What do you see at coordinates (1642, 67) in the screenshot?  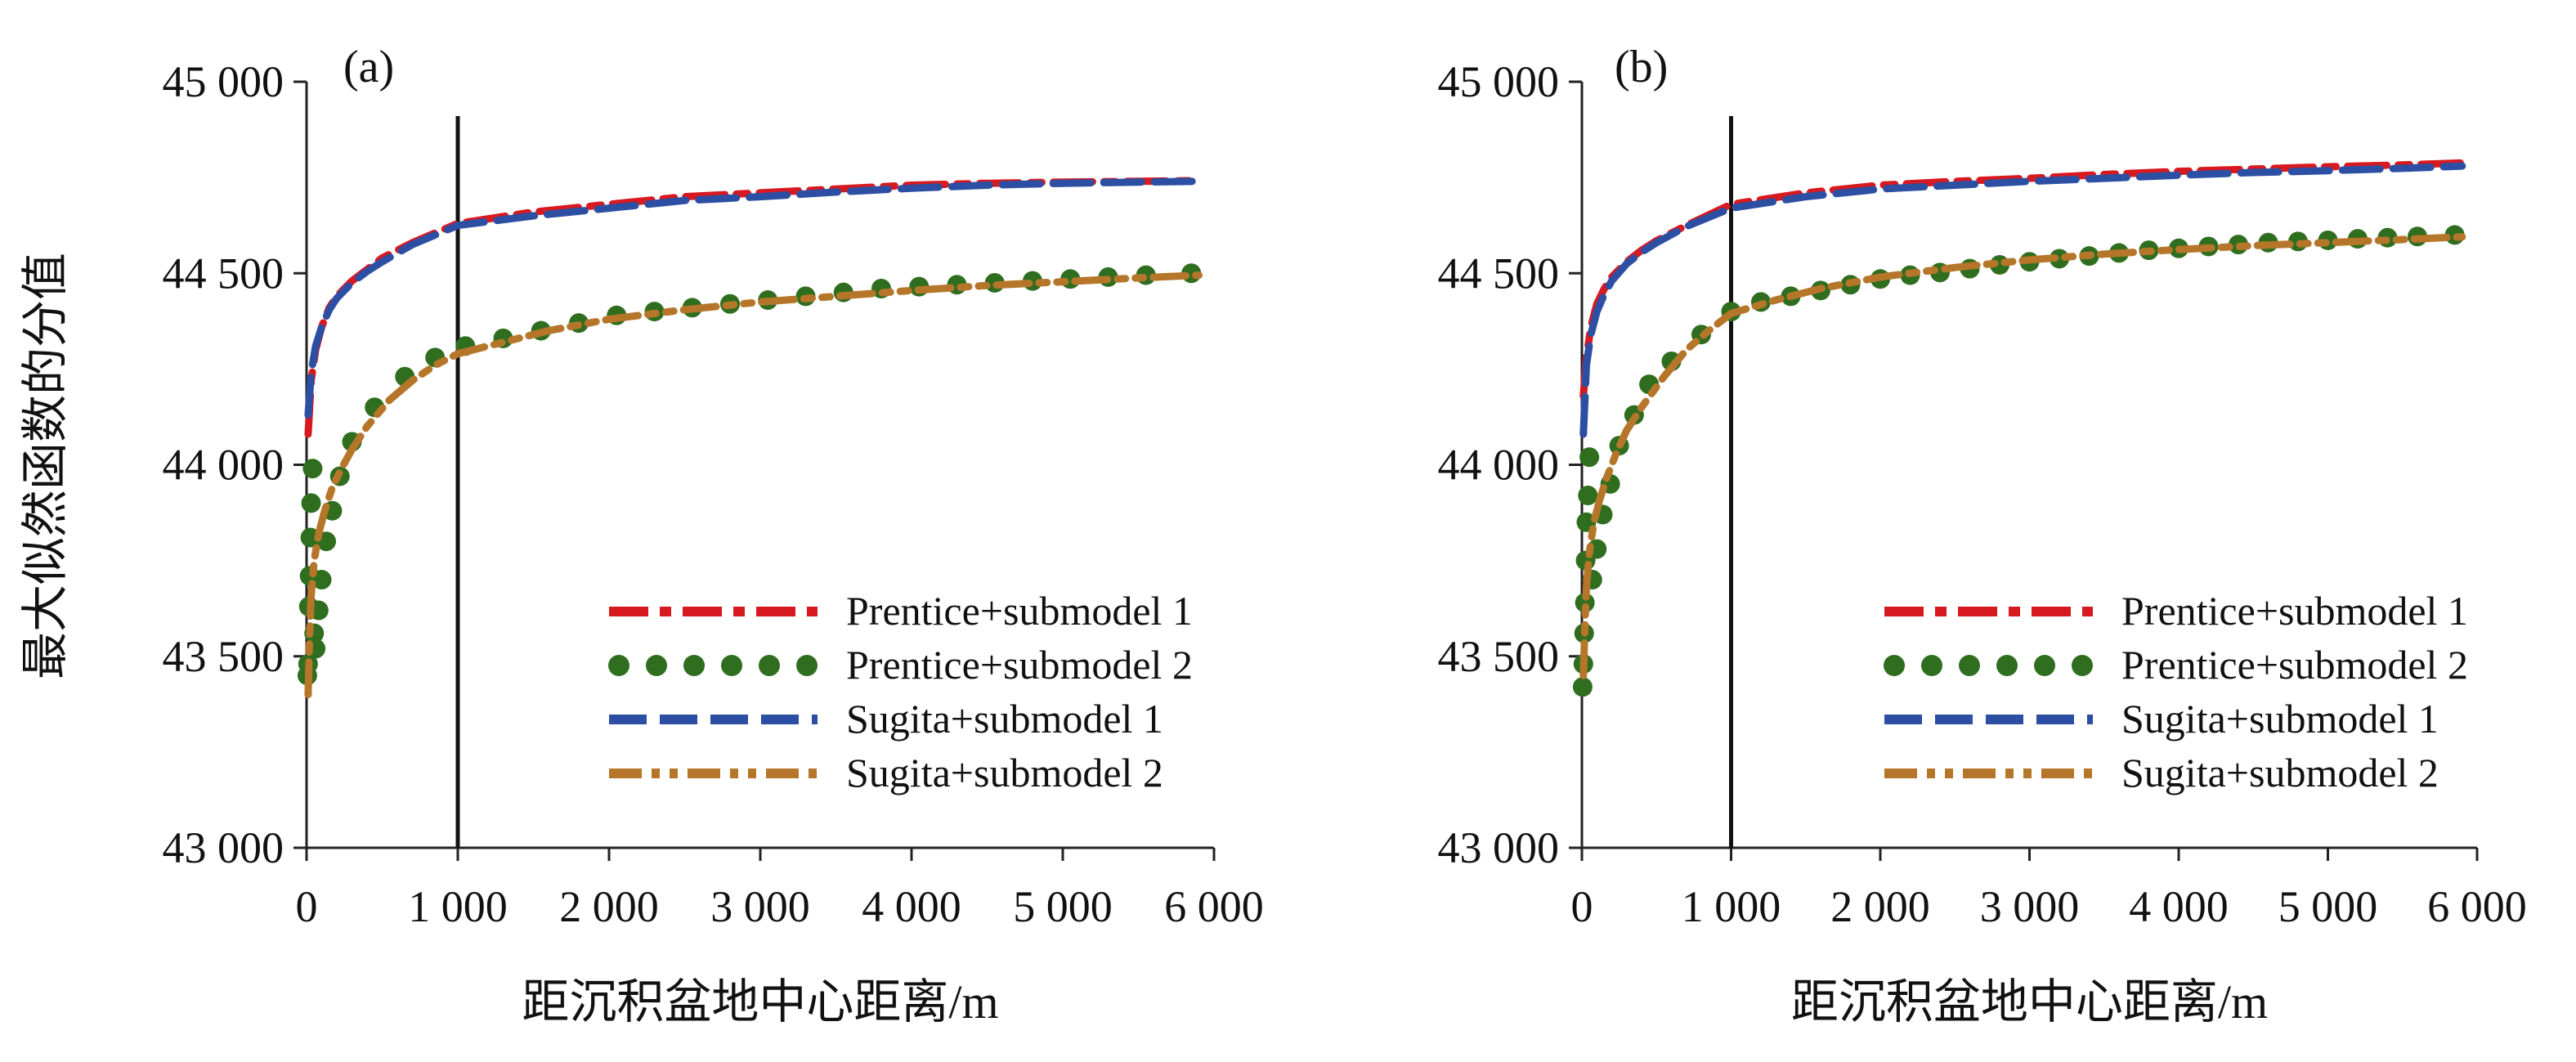 I see `panel-label: (b)` at bounding box center [1642, 67].